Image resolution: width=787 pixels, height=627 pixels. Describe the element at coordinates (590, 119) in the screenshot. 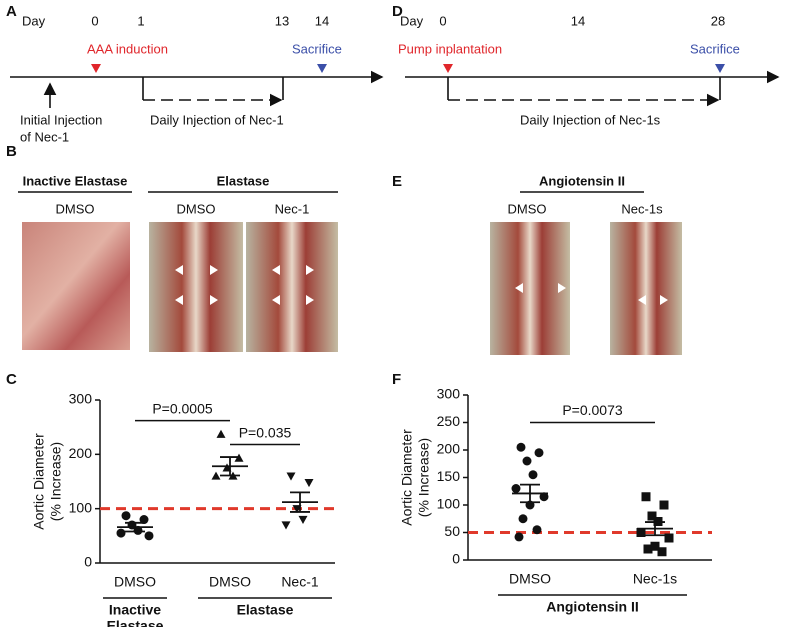

I see `note: Daily Injection of Nec-1s` at that location.